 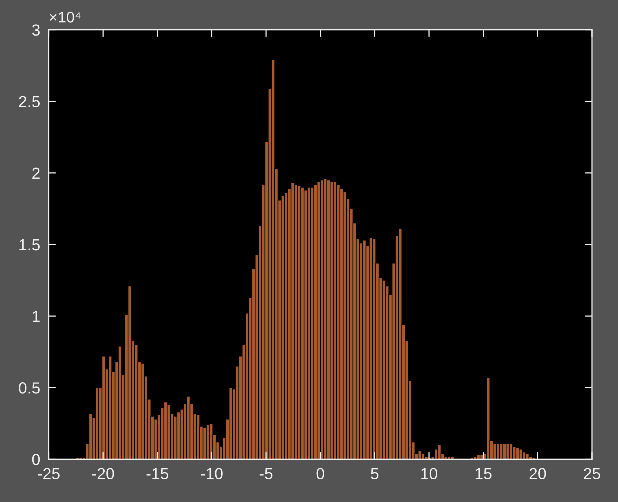 I want to click on y-tick-label: 3, so click(x=36, y=30).